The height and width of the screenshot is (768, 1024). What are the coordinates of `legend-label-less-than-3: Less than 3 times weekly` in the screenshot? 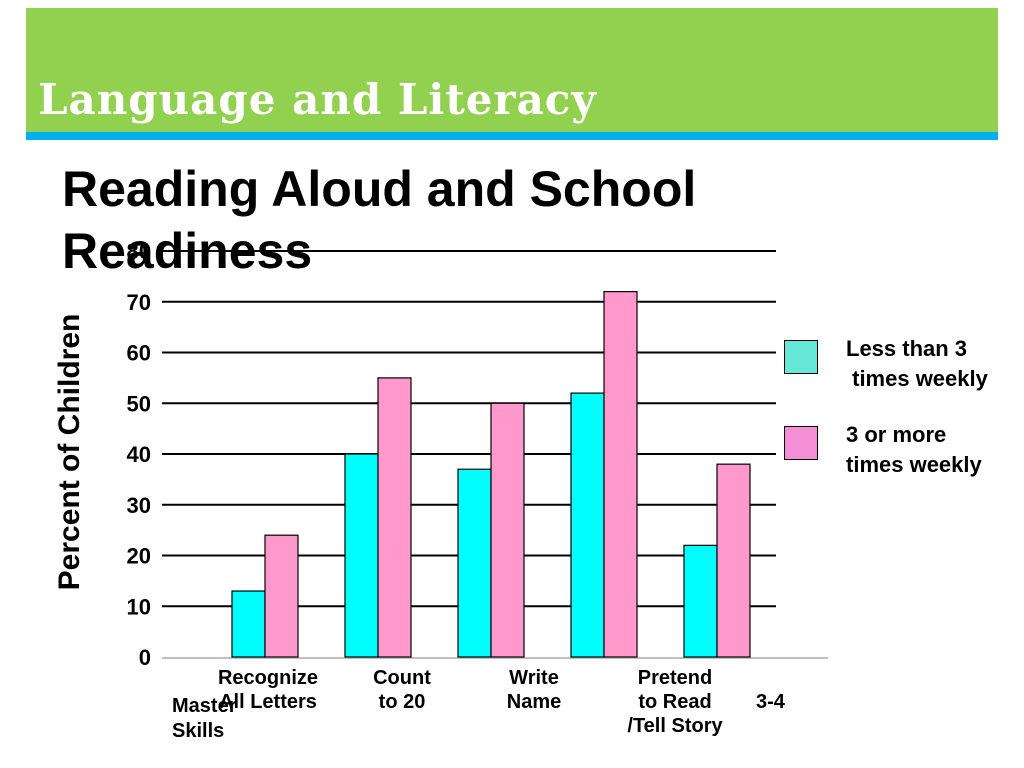 It's located at (917, 363).